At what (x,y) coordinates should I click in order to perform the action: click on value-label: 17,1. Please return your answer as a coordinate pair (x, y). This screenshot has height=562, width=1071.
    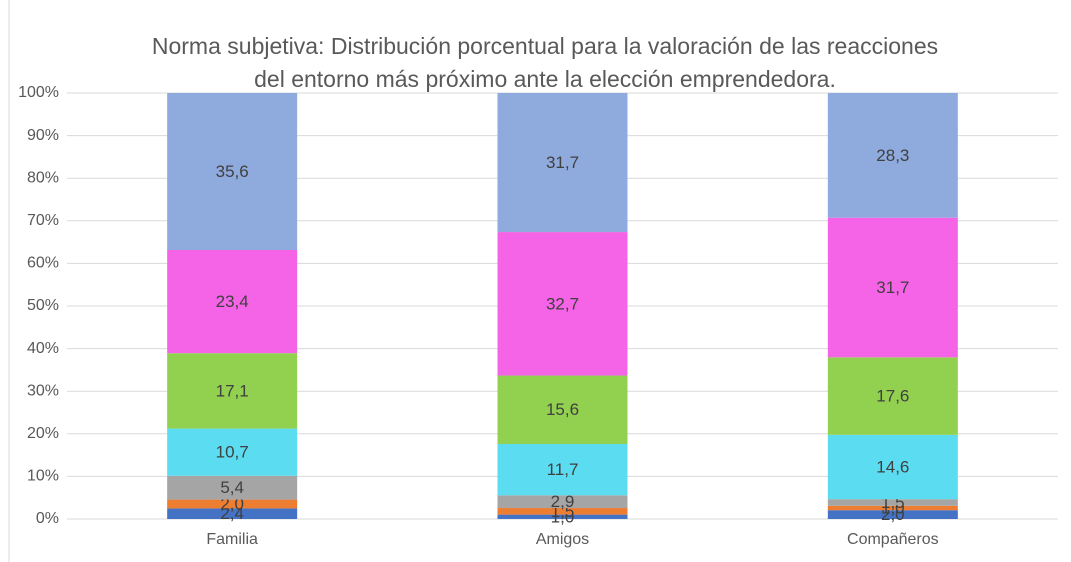
    Looking at the image, I should click on (232, 390).